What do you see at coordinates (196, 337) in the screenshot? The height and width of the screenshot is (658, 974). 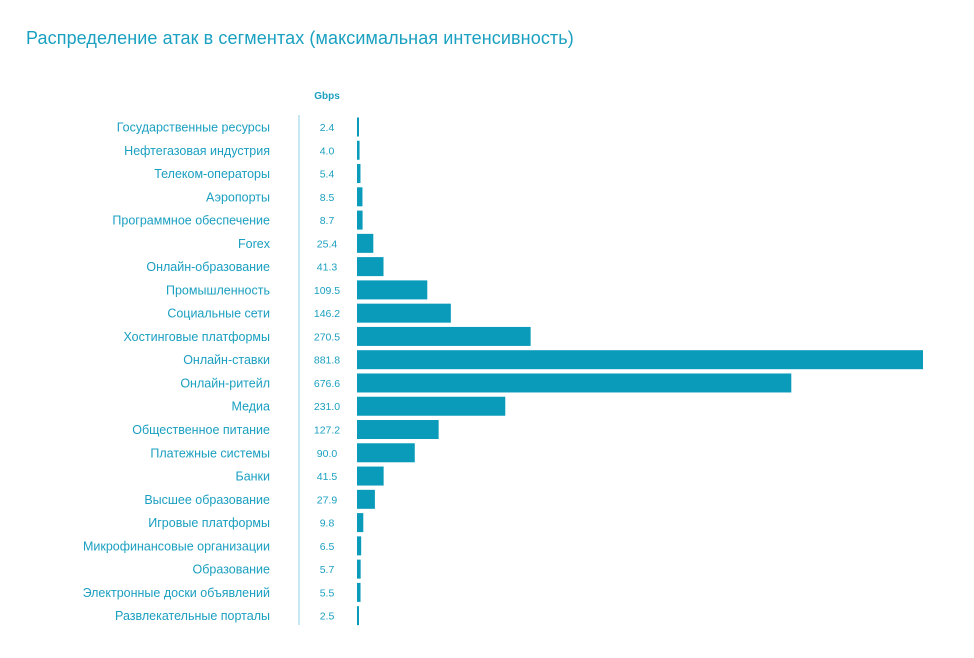 I see `category-label: Хостинговые платформы` at bounding box center [196, 337].